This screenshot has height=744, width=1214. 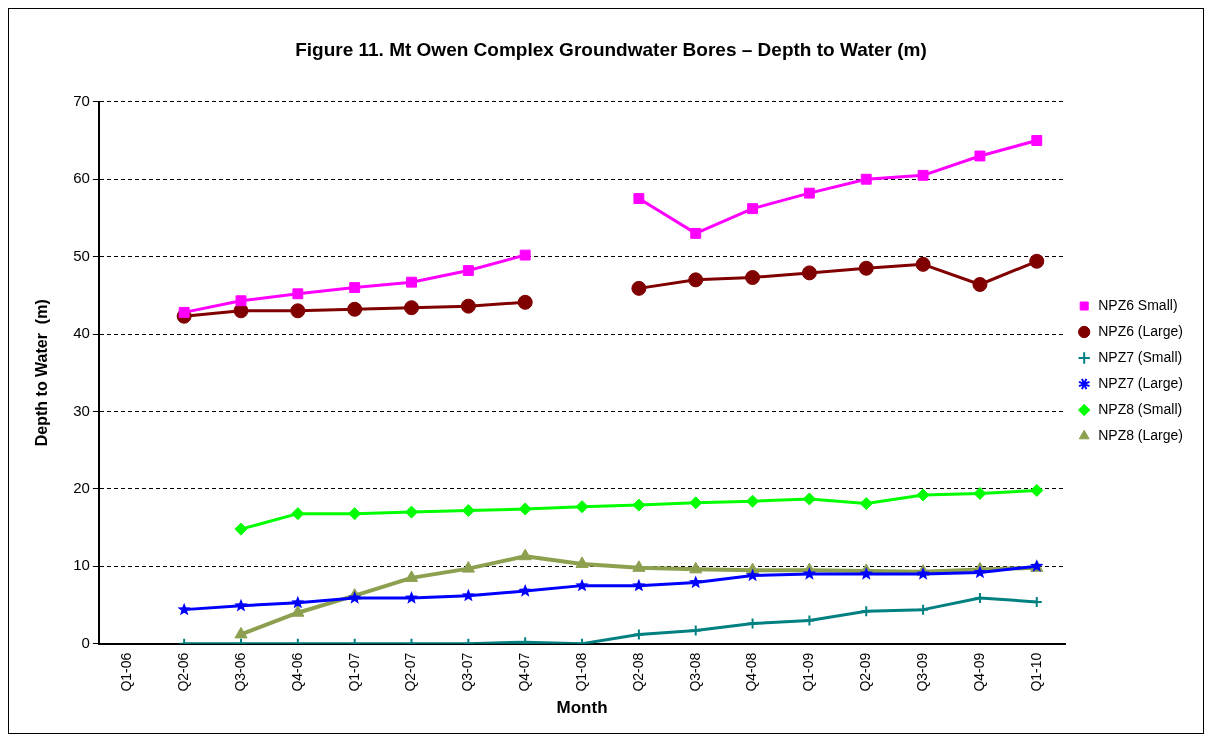 I want to click on x-tick-label: Q2-07, so click(x=410, y=672).